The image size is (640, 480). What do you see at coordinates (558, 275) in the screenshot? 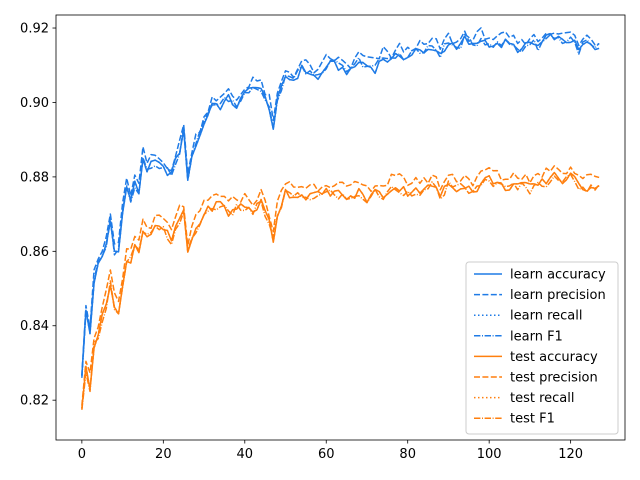
I see `legend-label: learn accuracy` at bounding box center [558, 275].